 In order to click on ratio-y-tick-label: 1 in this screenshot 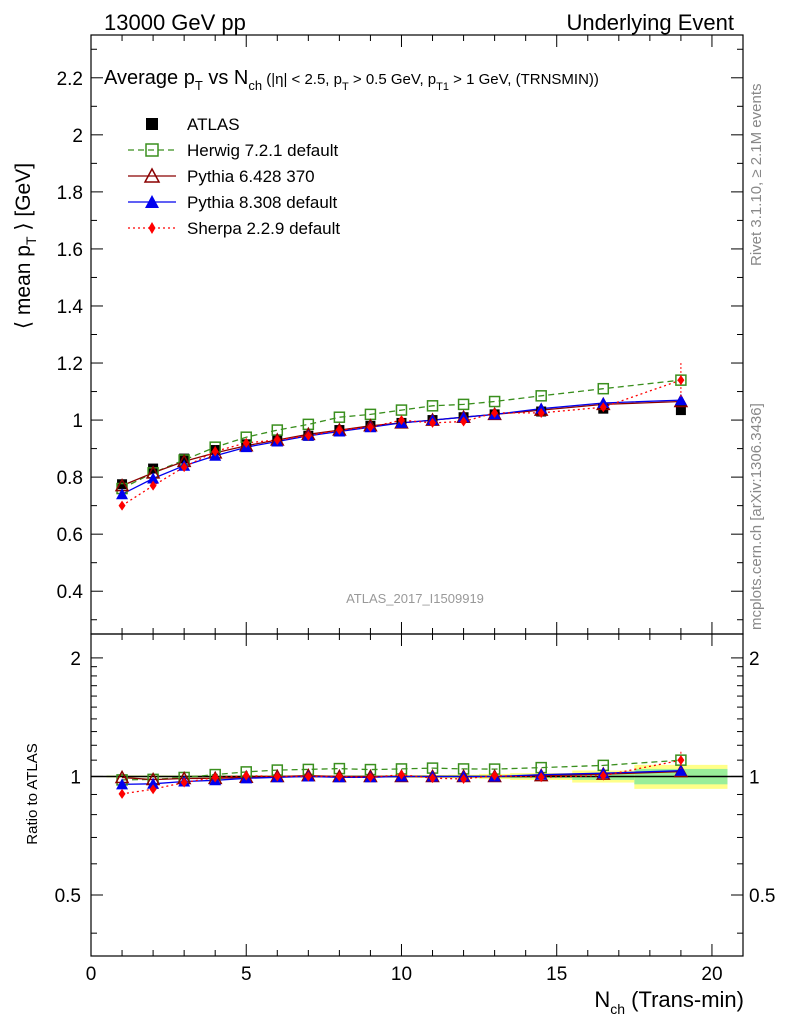, I will do `click(75, 777)`.